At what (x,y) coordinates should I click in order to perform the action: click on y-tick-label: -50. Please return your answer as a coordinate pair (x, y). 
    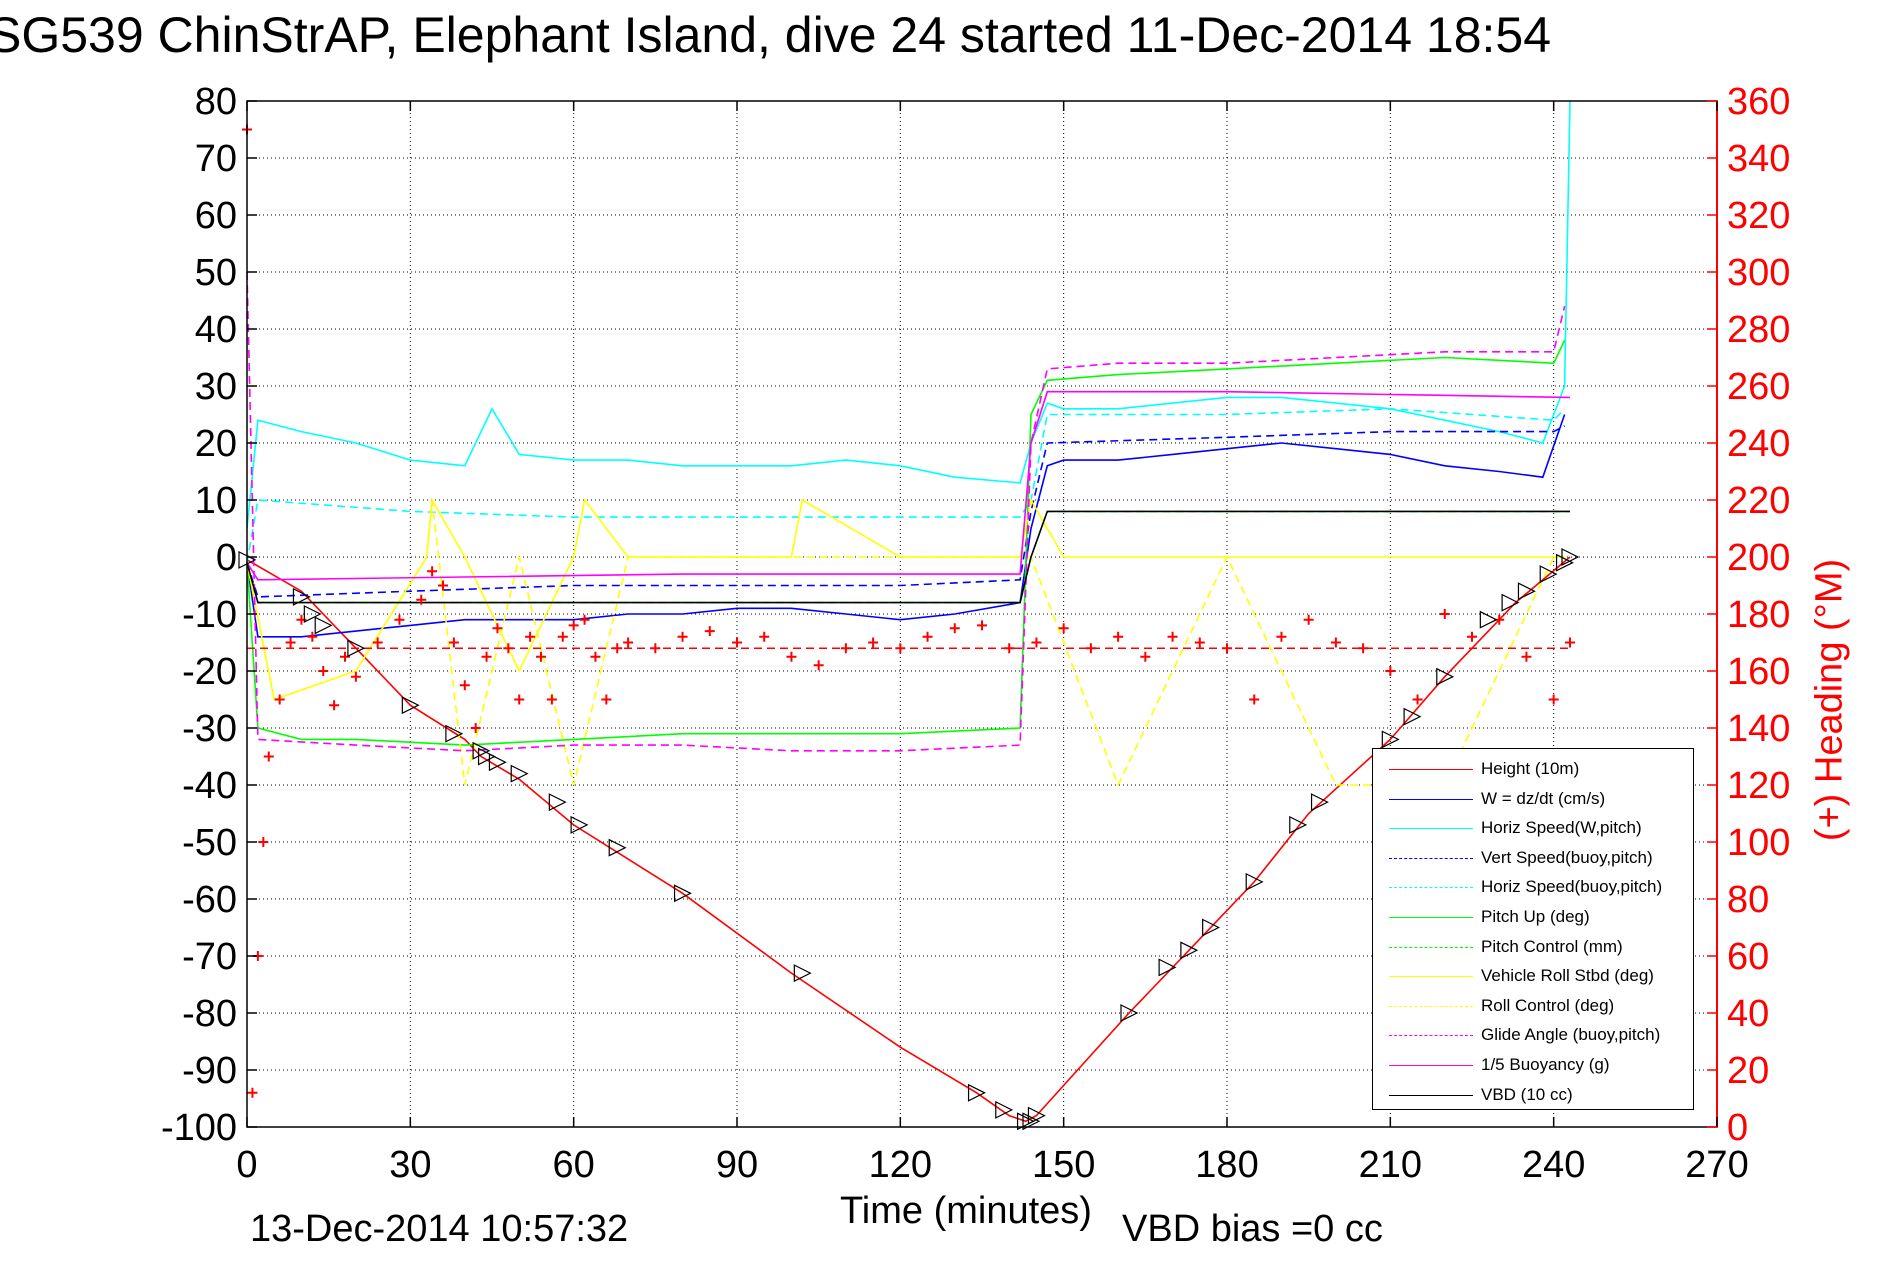
    Looking at the image, I should click on (209, 843).